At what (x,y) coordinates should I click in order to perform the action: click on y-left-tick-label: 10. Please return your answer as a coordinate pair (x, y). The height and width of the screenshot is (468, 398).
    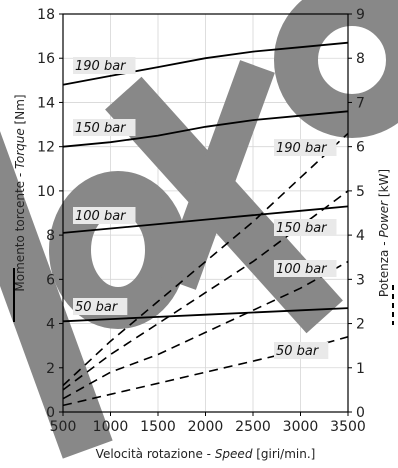
    Looking at the image, I should click on (46, 192).